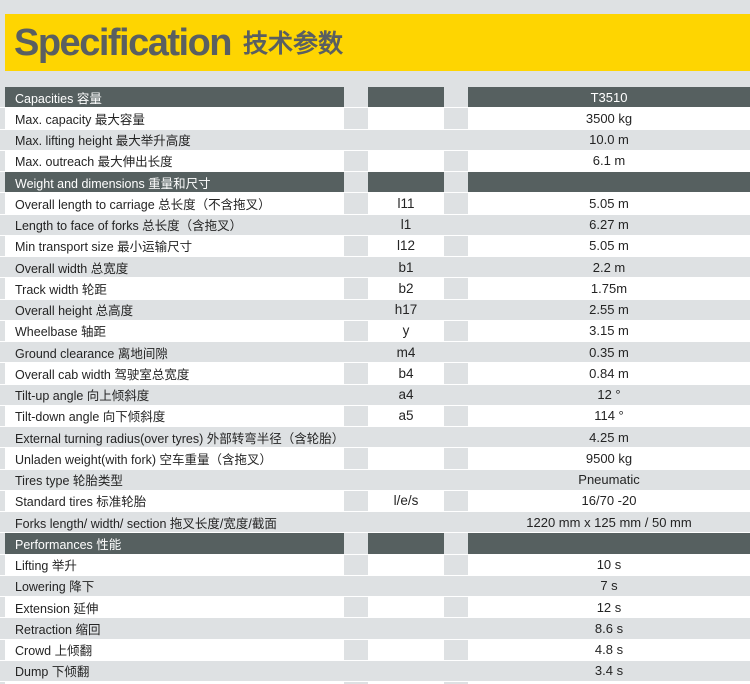 This screenshot has width=750, height=684. What do you see at coordinates (375, 310) in the screenshot?
I see `spec-row: Overall height 总高度 h17 2.55 m` at bounding box center [375, 310].